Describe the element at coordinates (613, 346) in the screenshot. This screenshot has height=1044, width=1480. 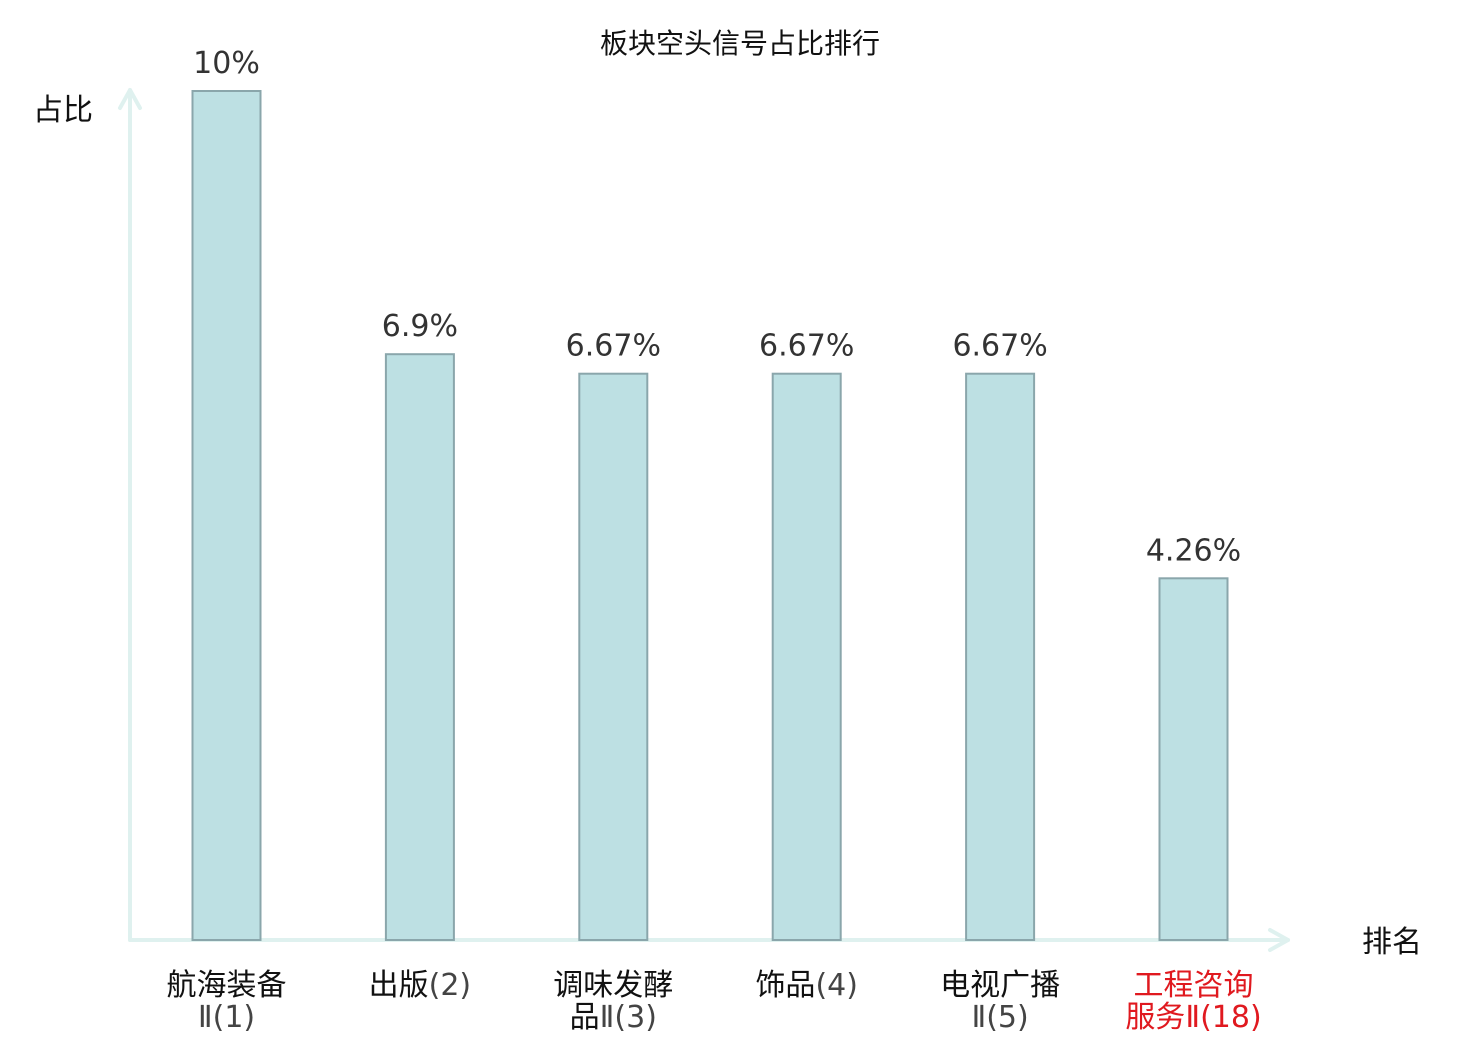
I see `value-label-3: 6.67%` at that location.